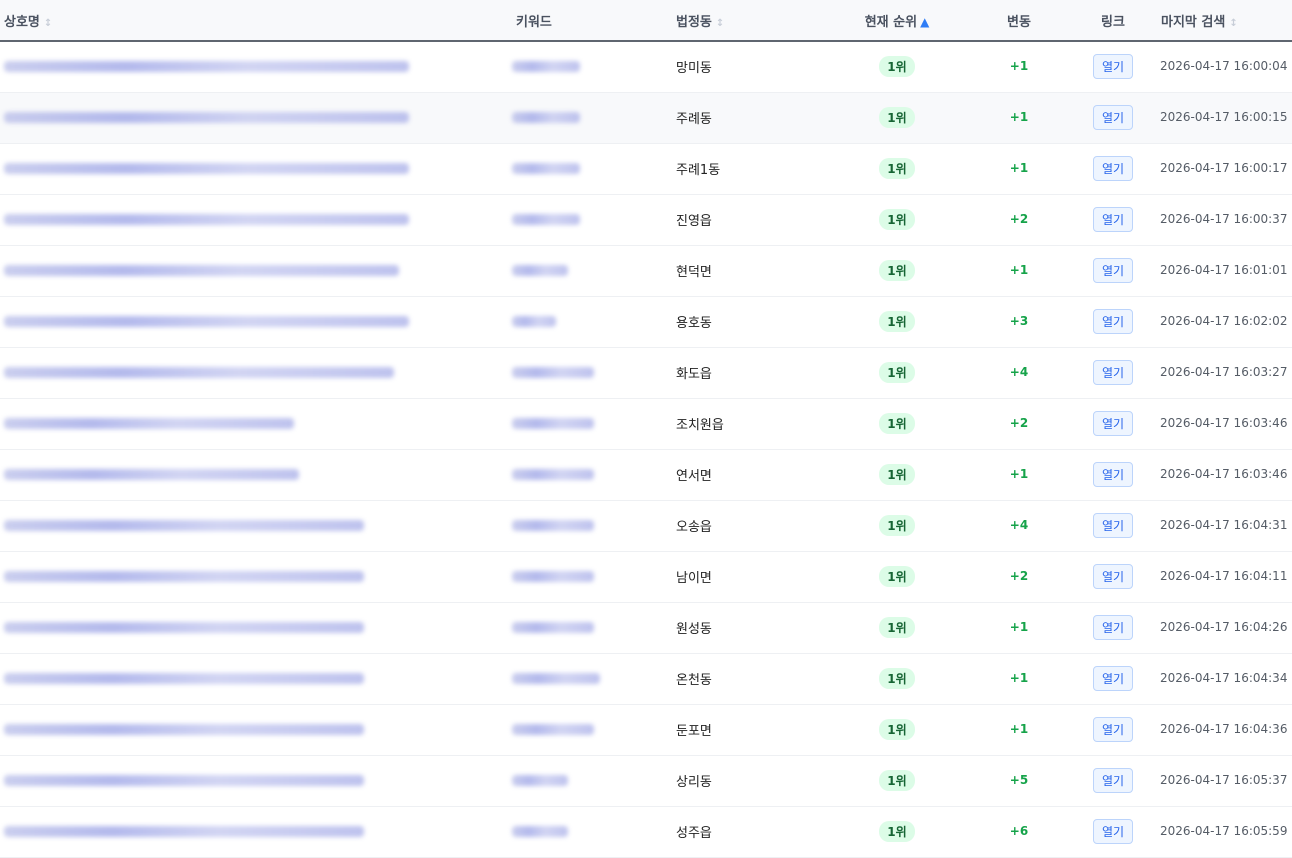  I want to click on header-dong: 법정동 ↕, so click(747, 20).